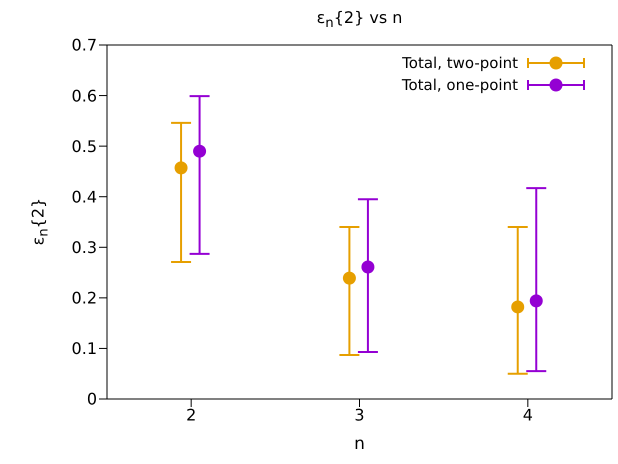 This screenshot has width=618, height=464. Describe the element at coordinates (460, 63) in the screenshot. I see `legend-label: Total, two-point` at that location.